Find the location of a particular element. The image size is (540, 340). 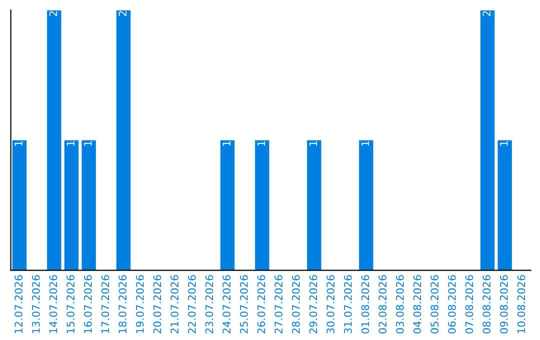

x-tick-label: 17.07.2026 is located at coordinates (105, 304).